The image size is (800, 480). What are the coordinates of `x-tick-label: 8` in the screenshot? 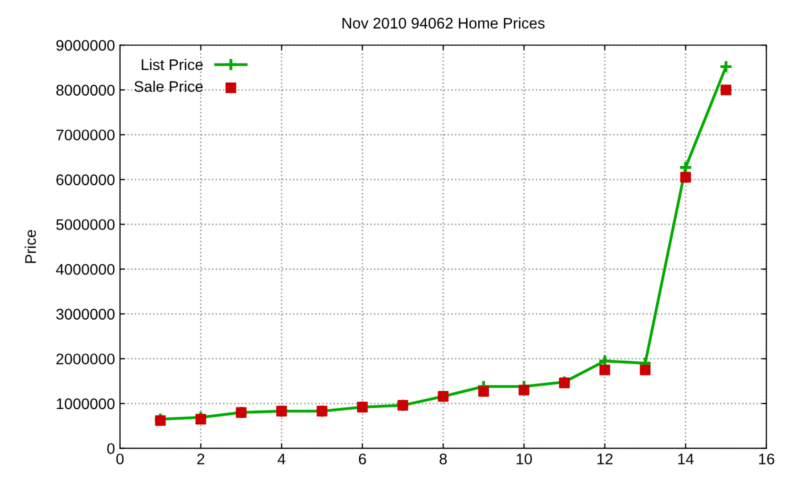 It's located at (443, 459).